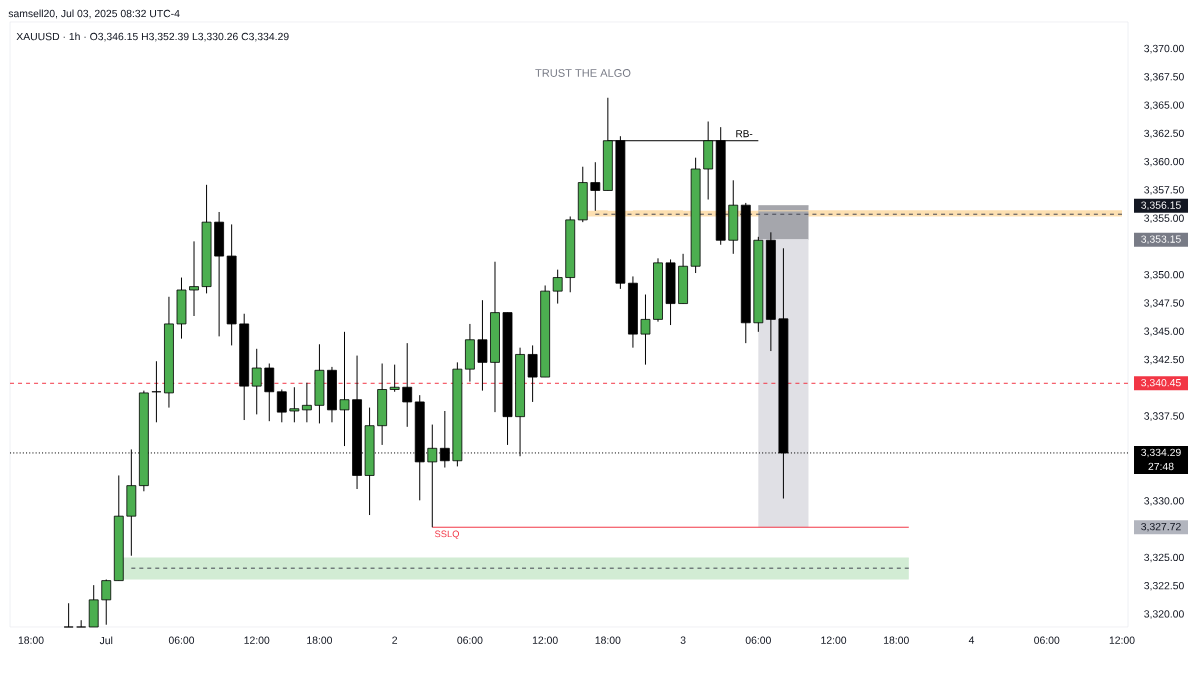  Describe the element at coordinates (94, 14) in the screenshot. I see `text: samsell20, Jul 03, 2025 08:32 UTC-4` at that location.